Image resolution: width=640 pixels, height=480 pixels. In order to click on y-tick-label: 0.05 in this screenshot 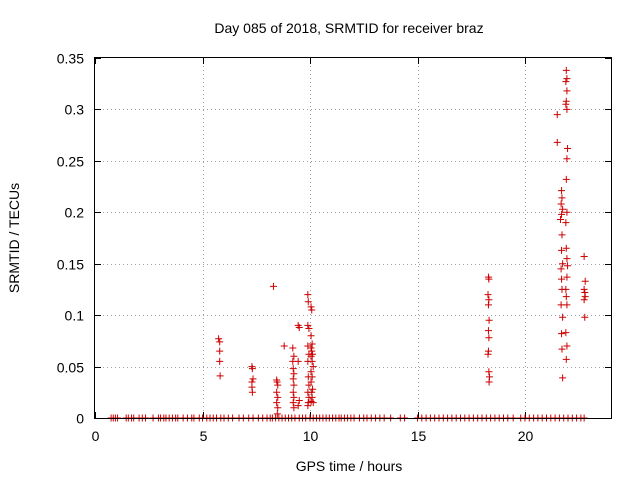, I will do `click(70, 368)`.